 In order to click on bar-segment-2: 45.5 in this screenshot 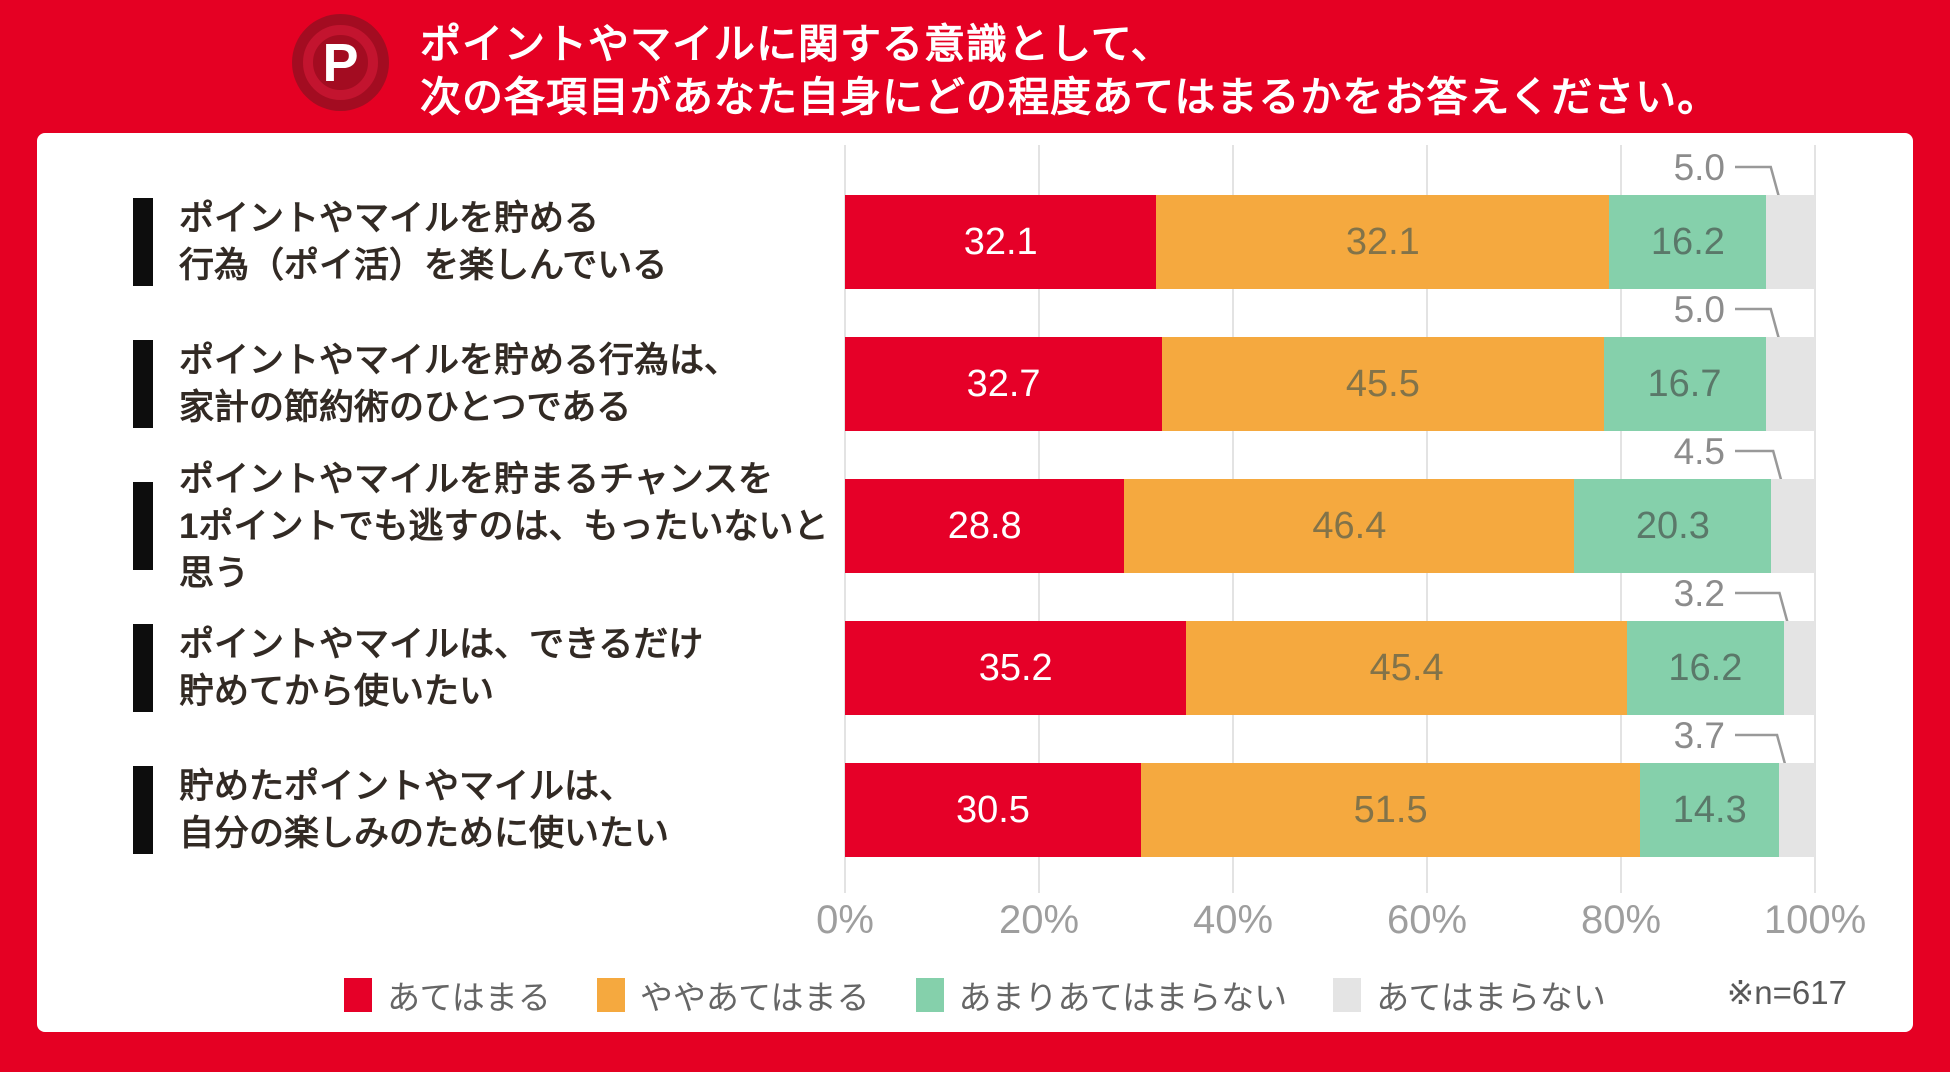, I will do `click(1383, 384)`.